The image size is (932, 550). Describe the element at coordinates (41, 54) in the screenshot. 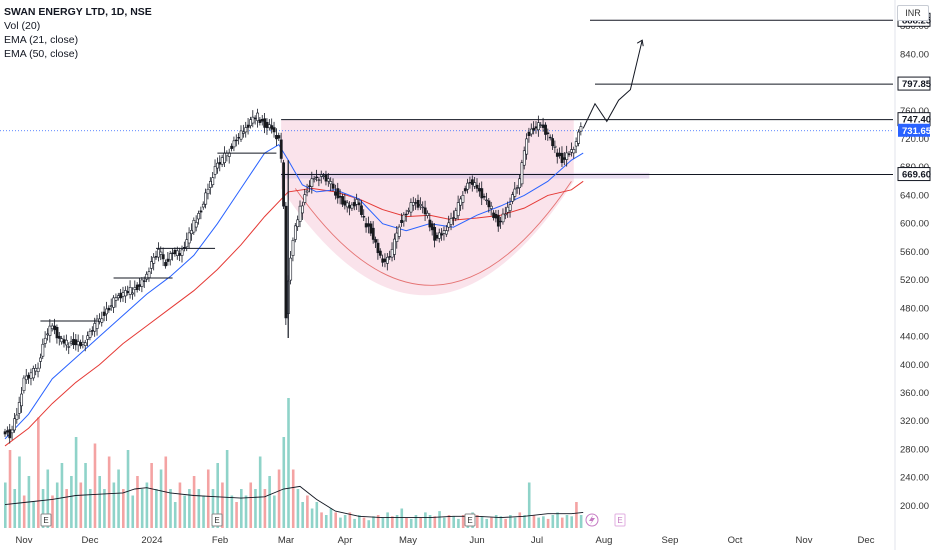

I see `ema50-indicator-label: EMA (50, close)` at that location.